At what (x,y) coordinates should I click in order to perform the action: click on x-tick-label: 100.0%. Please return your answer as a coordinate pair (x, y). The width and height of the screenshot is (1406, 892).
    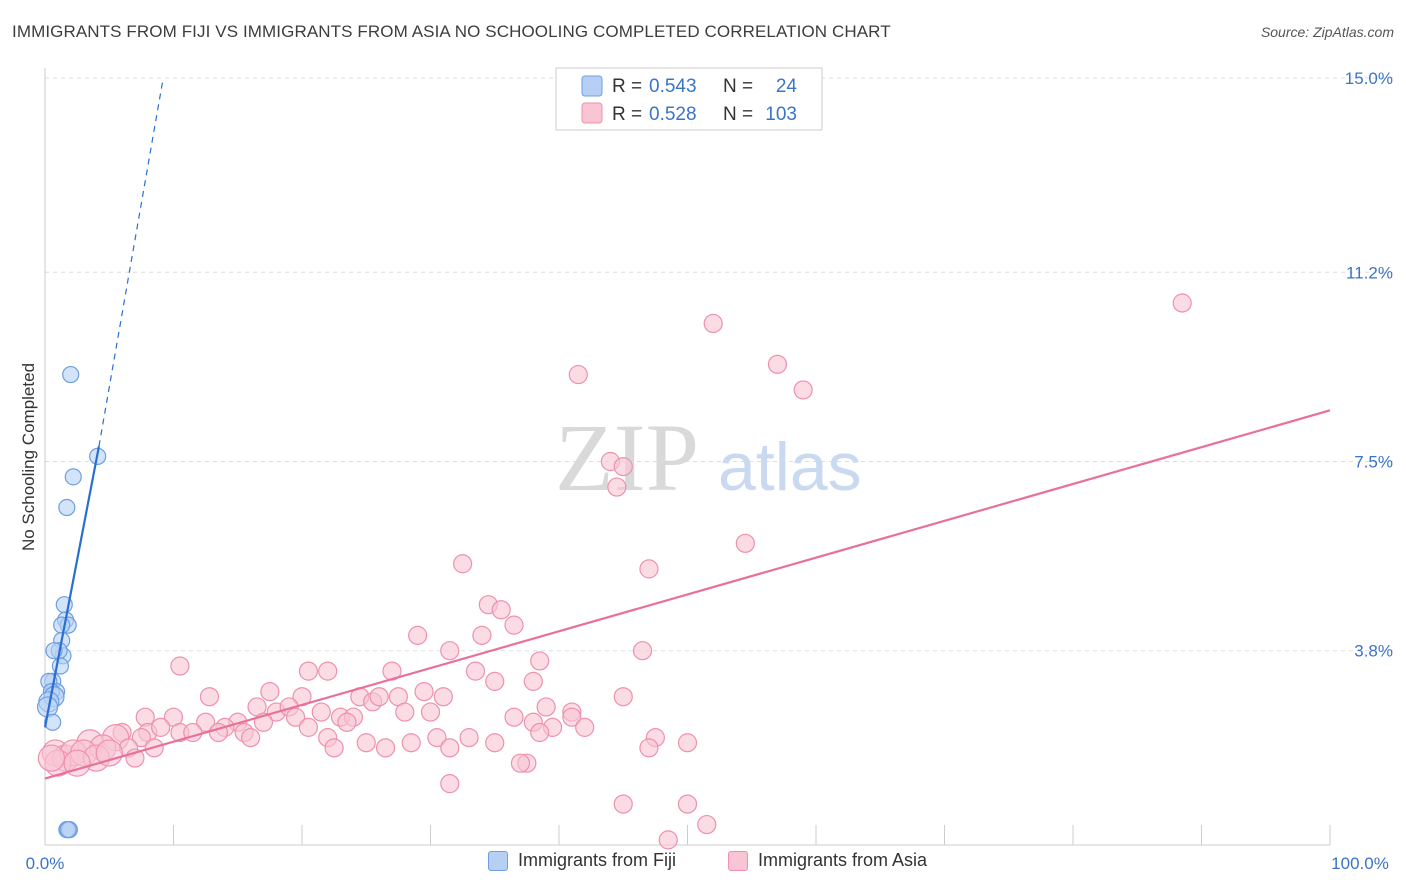
    Looking at the image, I should click on (1360, 863).